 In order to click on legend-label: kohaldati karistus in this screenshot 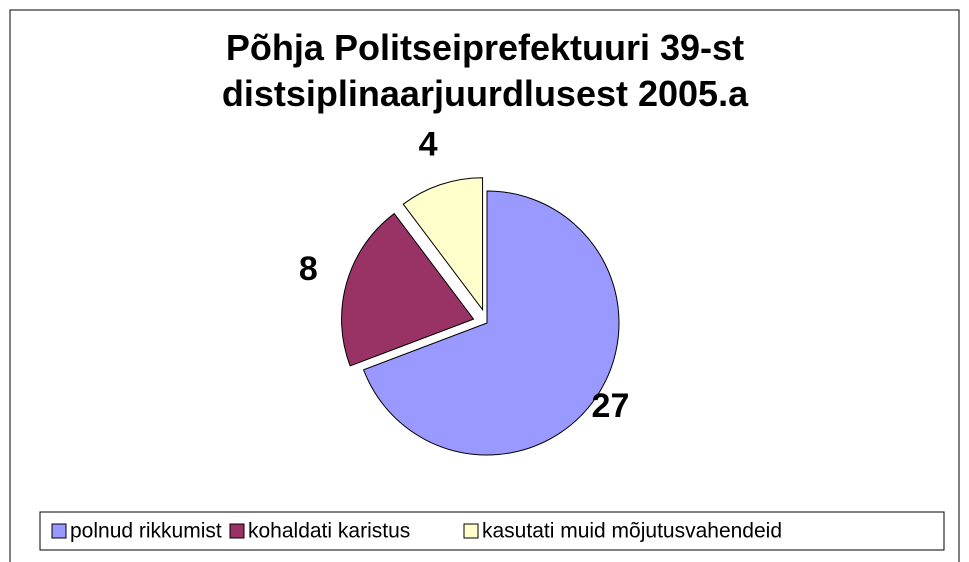, I will do `click(329, 531)`.